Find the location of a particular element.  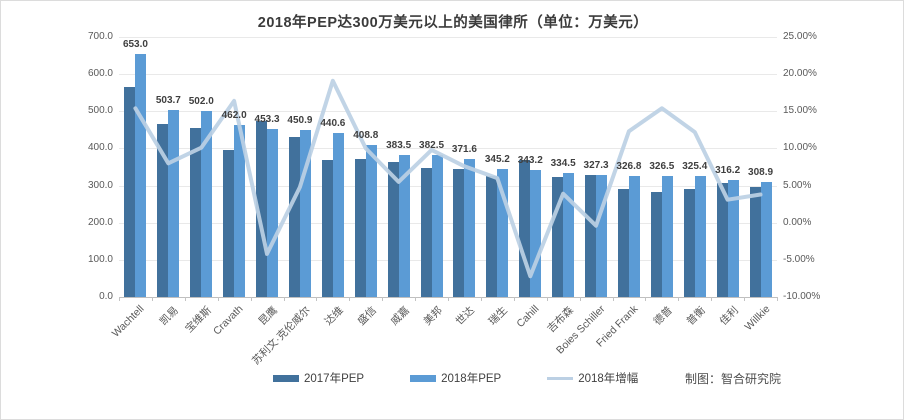

y-axis-label-left: 400.0 is located at coordinates (100, 148).